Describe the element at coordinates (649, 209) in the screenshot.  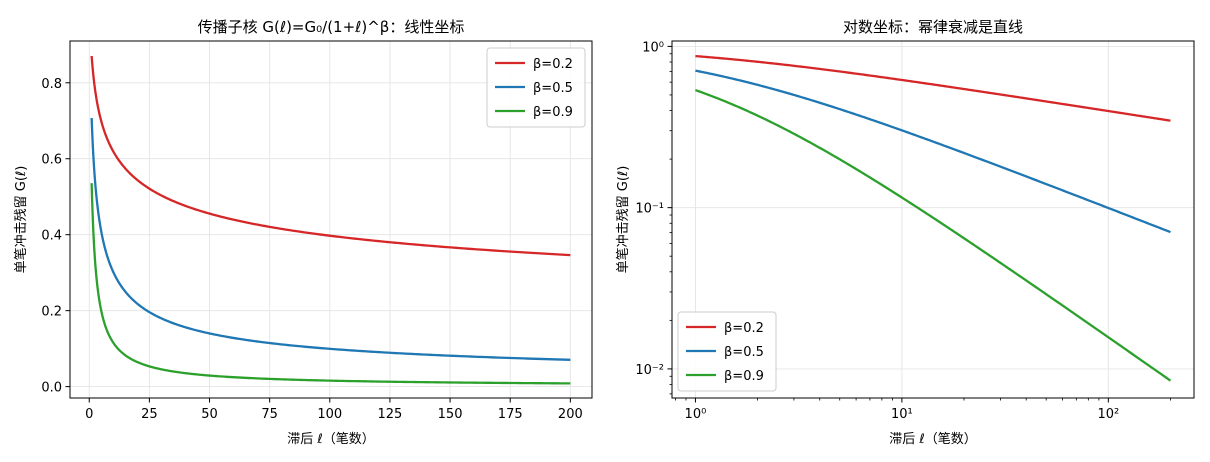
I see `y-tick-label: 10⁻¹` at that location.